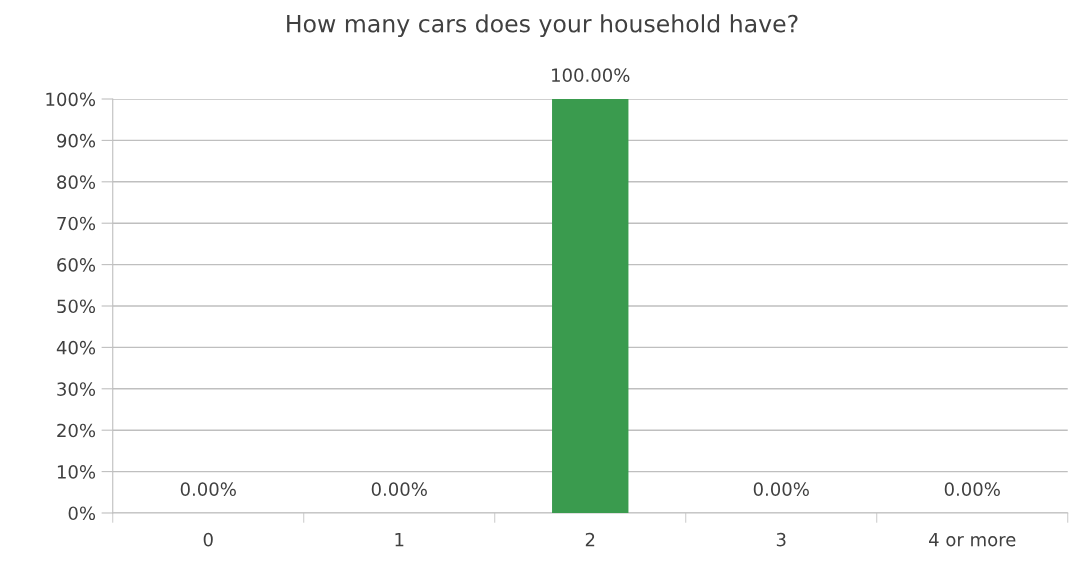 This screenshot has width=1084, height=571. I want to click on x-tick-label: 3, so click(781, 539).